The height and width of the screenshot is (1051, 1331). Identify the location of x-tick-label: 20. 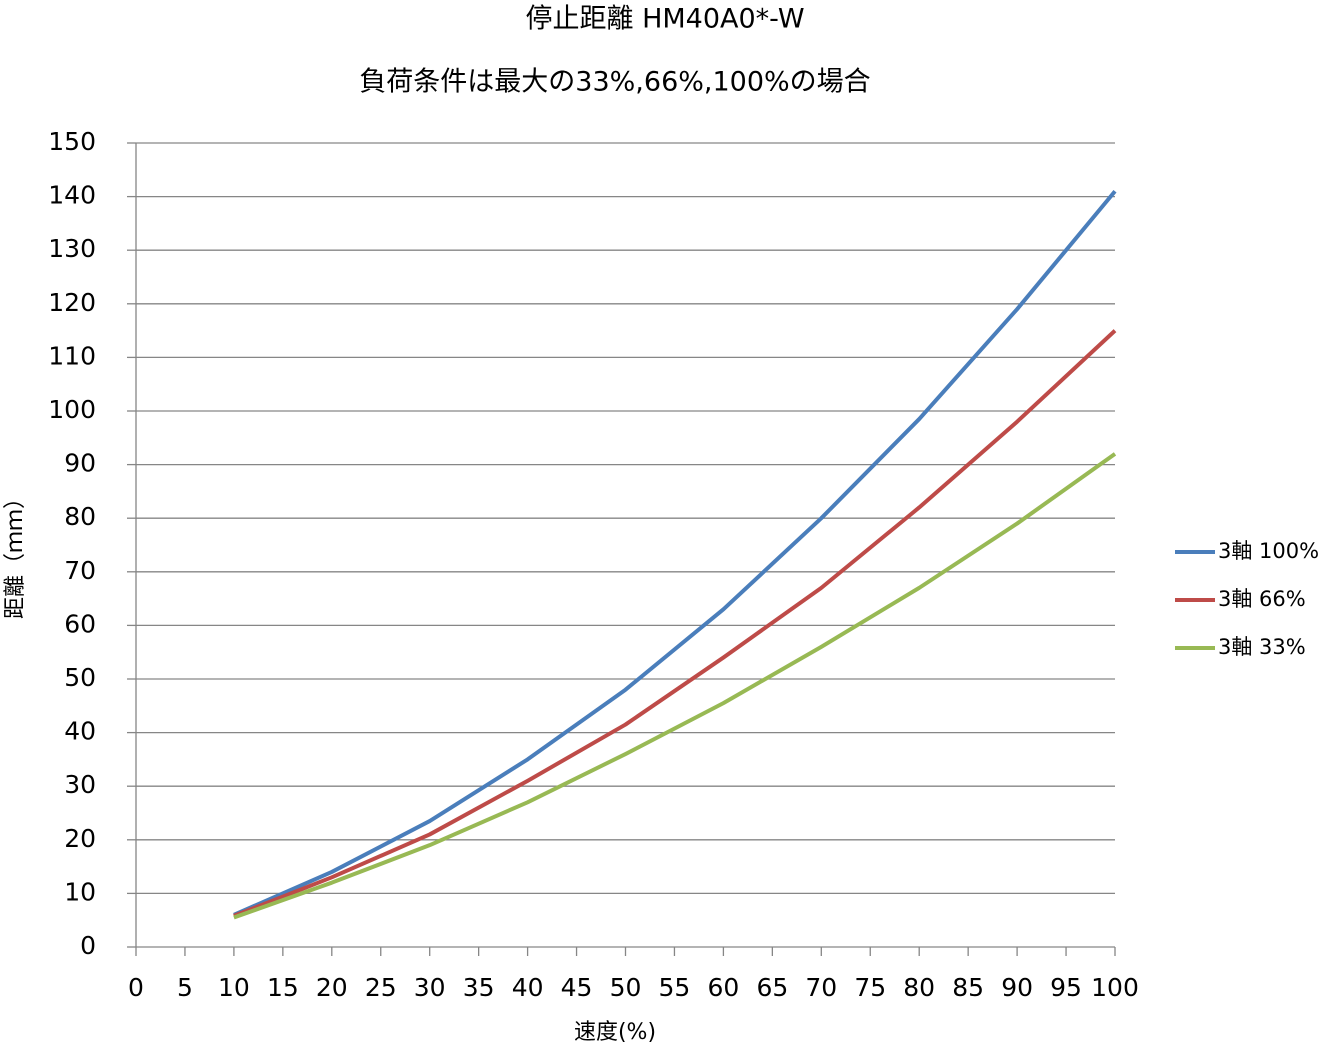
(332, 987).